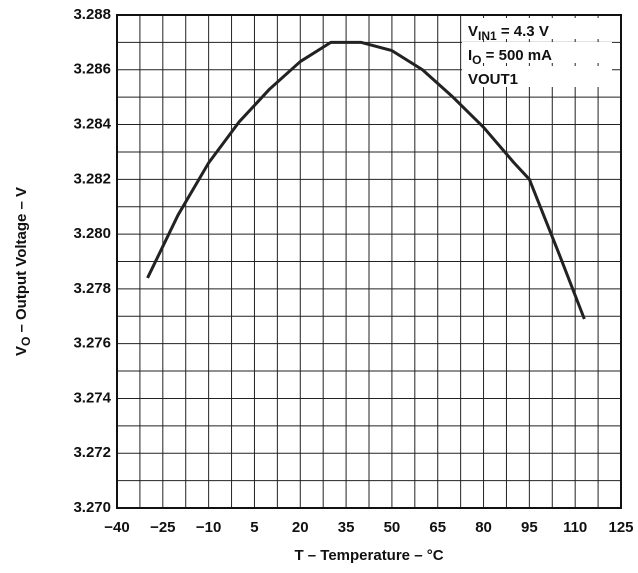 The width and height of the screenshot is (638, 573). Describe the element at coordinates (208, 527) in the screenshot. I see `x-tick-label: −10` at that location.